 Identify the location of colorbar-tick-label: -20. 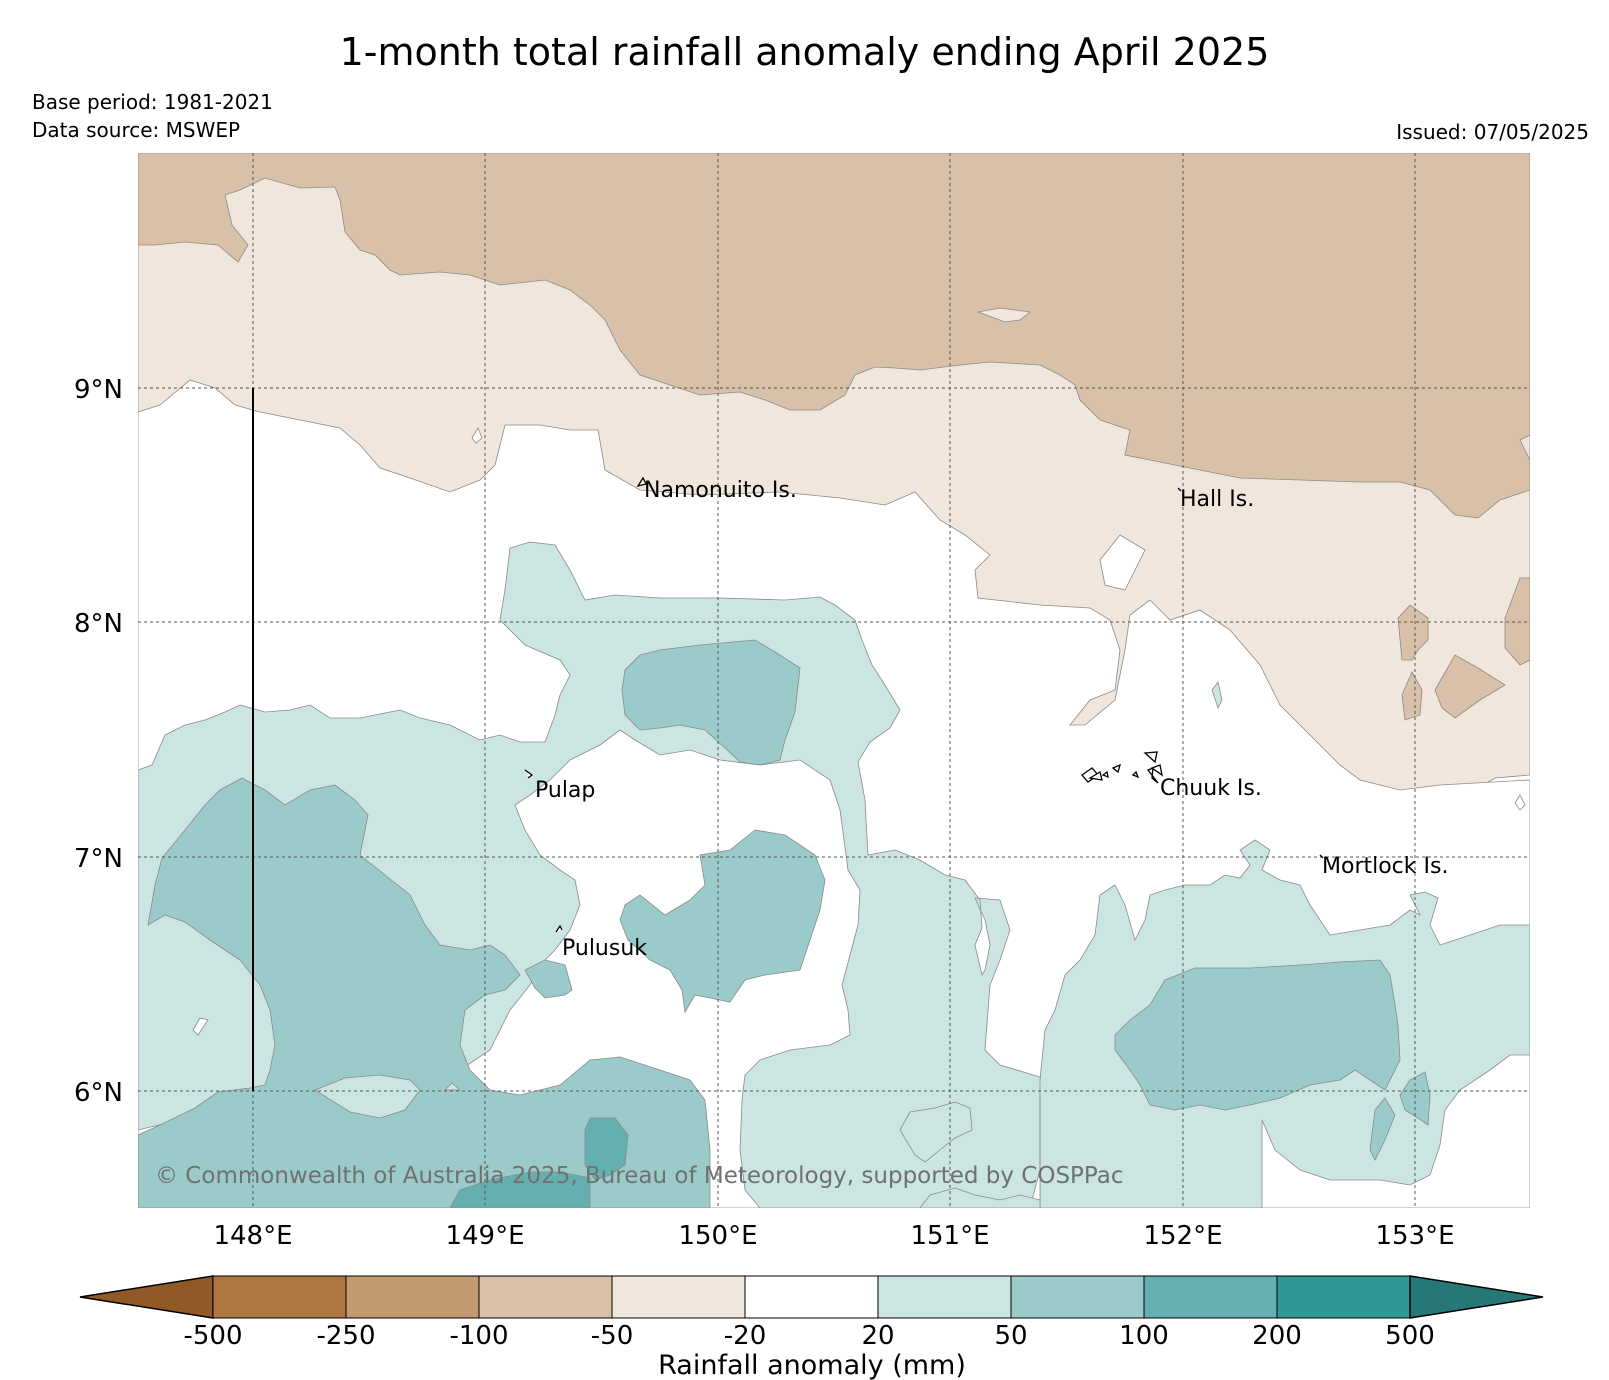
(745, 1336).